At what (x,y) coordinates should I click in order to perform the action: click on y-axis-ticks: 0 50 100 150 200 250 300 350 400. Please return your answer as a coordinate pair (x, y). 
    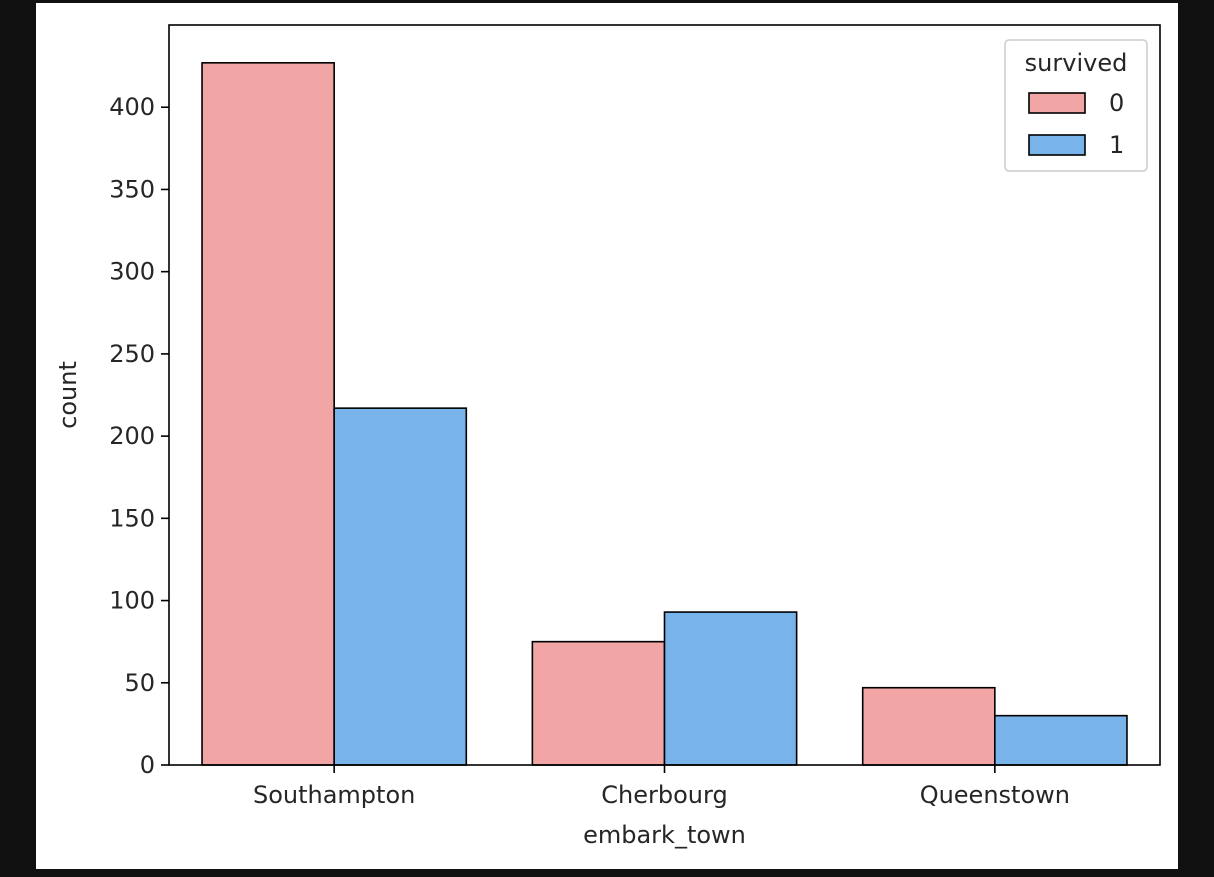
    Looking at the image, I should click on (139, 436).